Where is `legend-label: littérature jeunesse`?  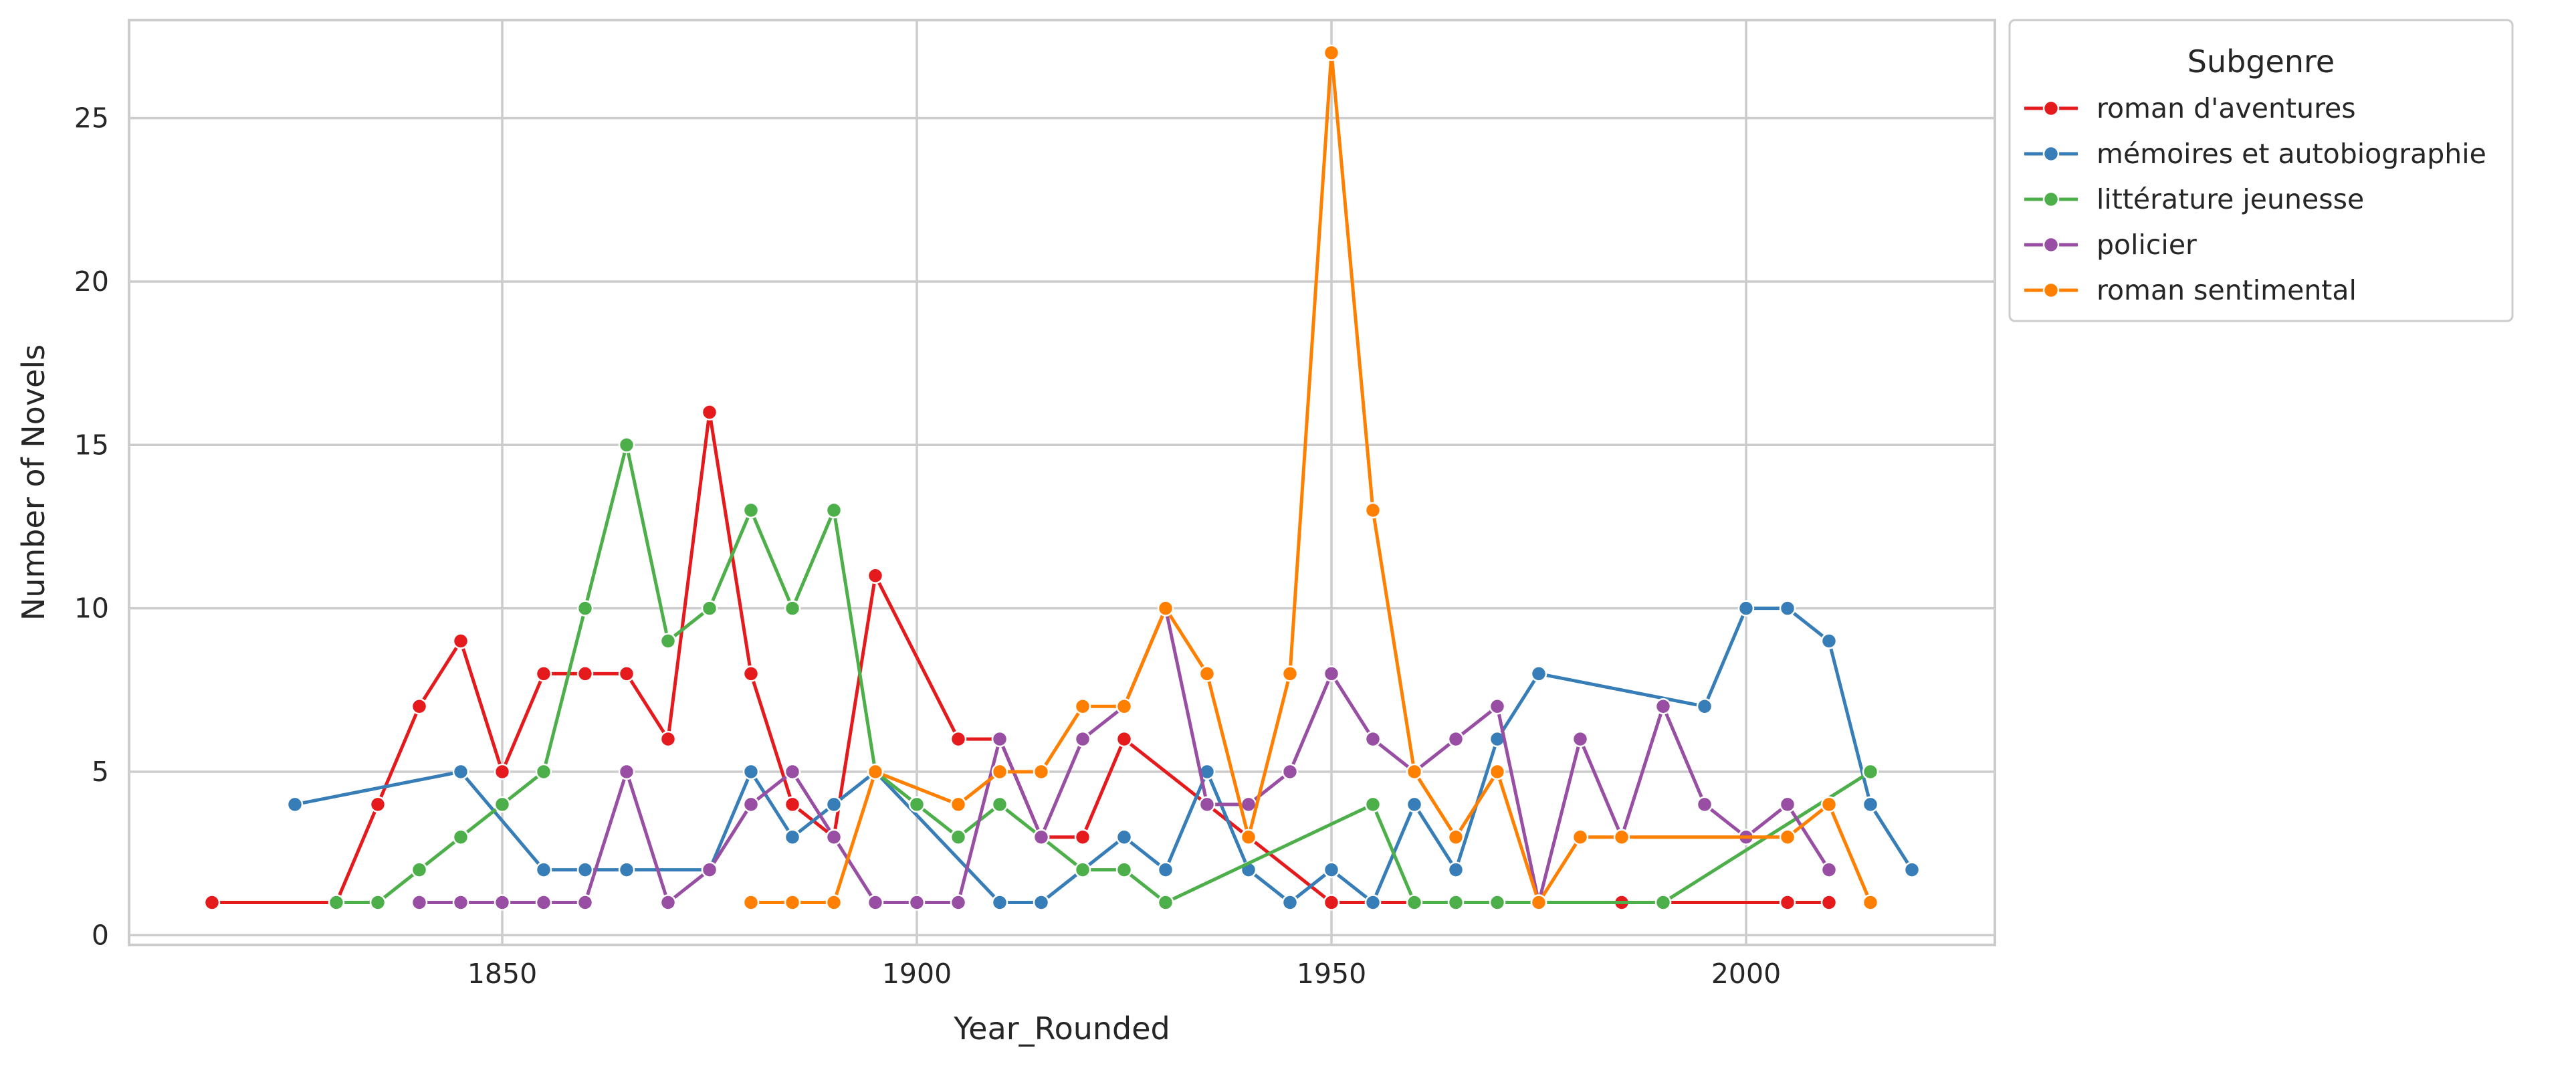
legend-label: littérature jeunesse is located at coordinates (2230, 199).